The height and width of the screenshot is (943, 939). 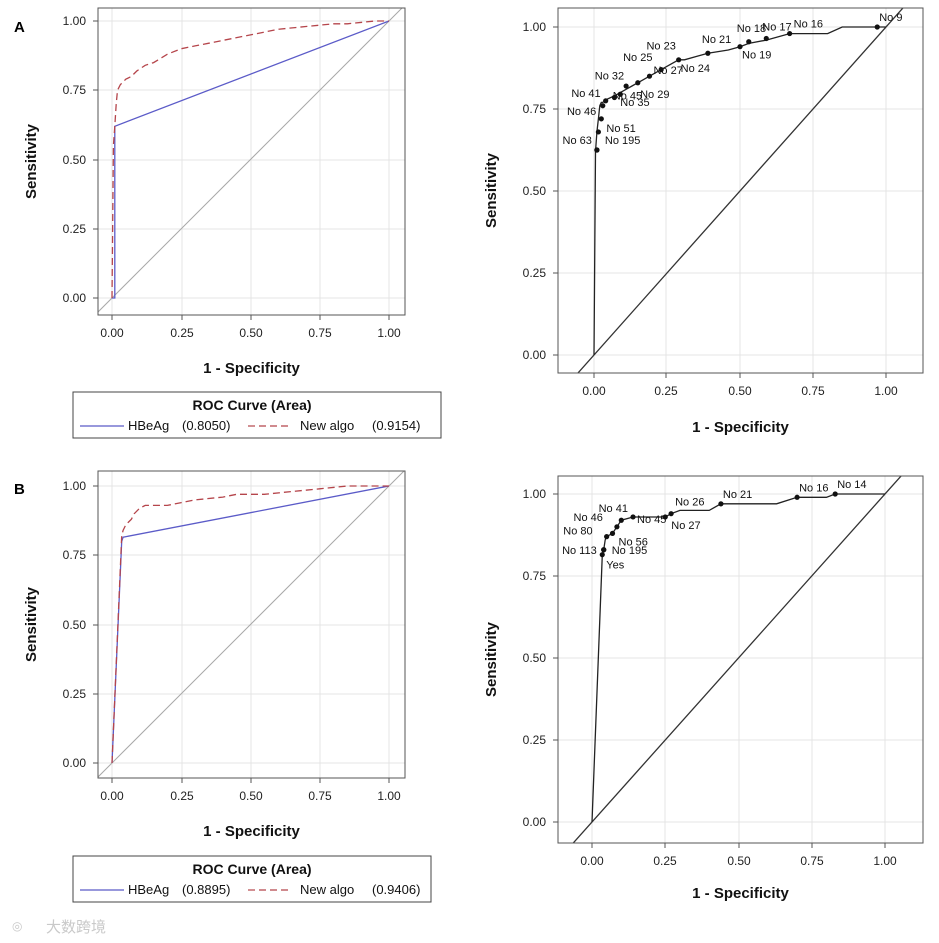 What do you see at coordinates (851, 485) in the screenshot?
I see `cut-point-label: No 14` at bounding box center [851, 485].